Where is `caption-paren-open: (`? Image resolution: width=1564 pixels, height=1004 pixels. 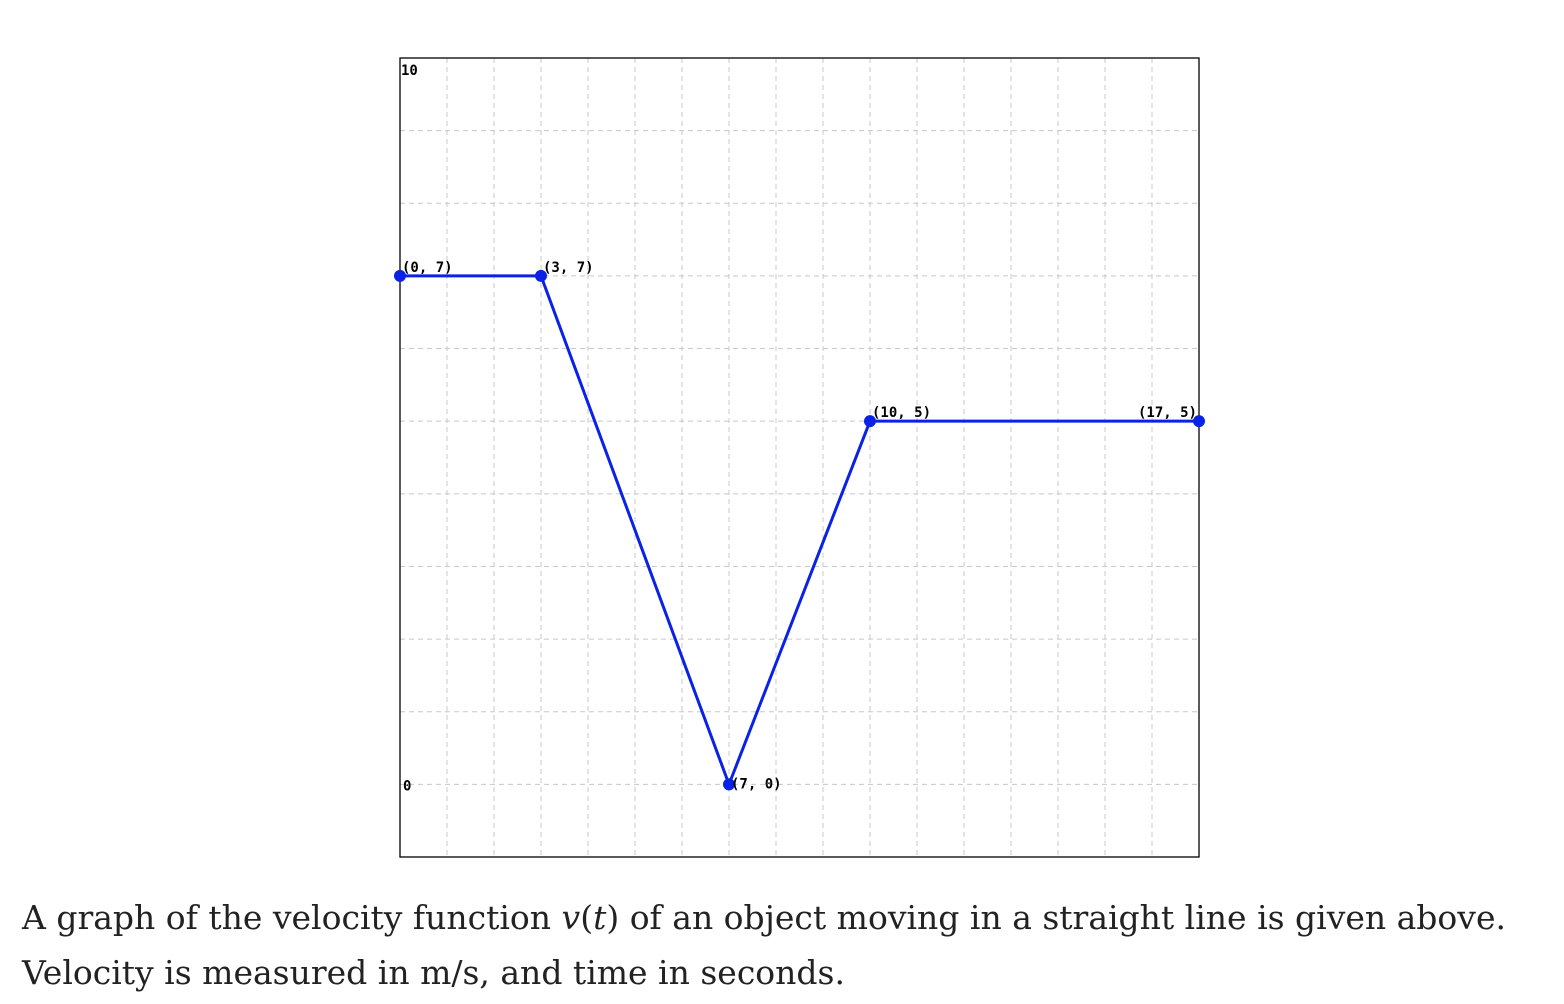
caption-paren-open: ( is located at coordinates (587, 917).